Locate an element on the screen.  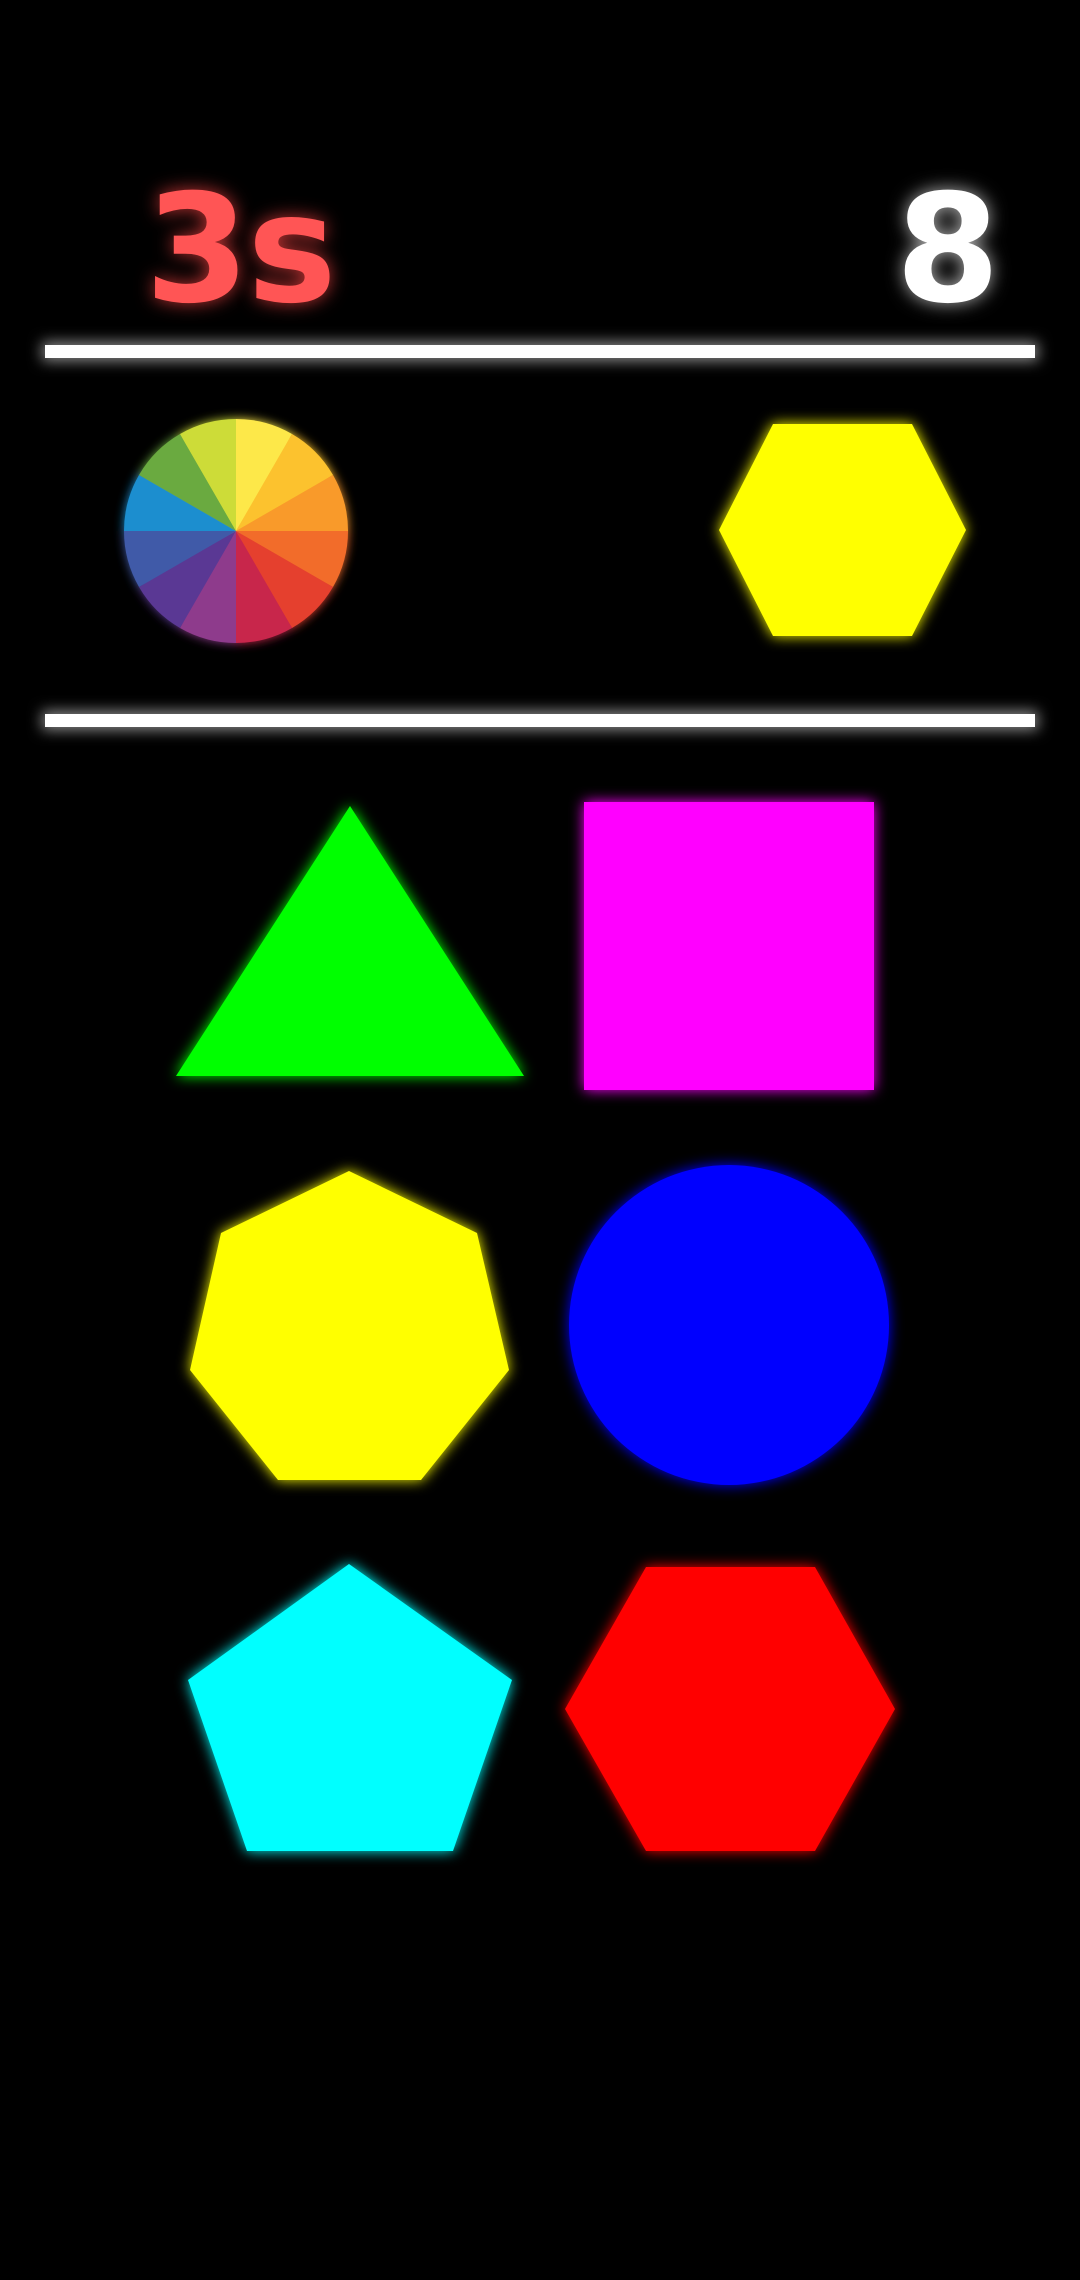
choice-triangle-green is located at coordinates (350, 942).